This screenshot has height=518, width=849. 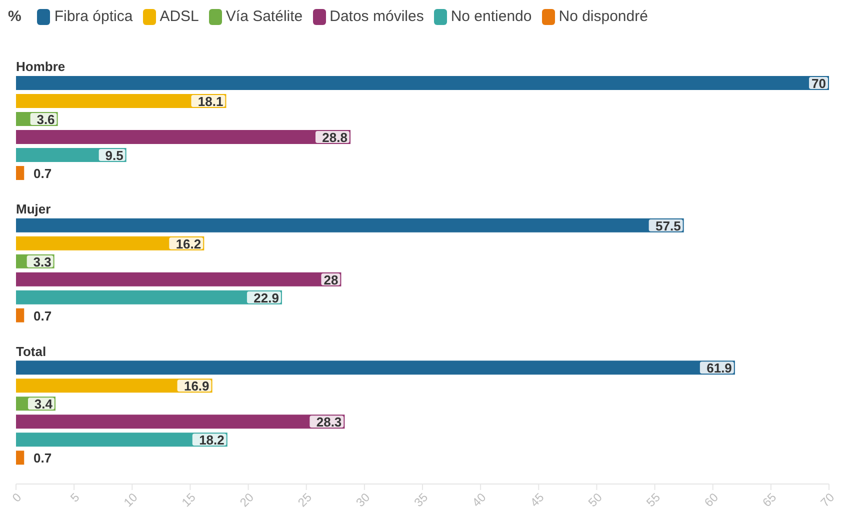 I want to click on data-label: 70, so click(x=819, y=83).